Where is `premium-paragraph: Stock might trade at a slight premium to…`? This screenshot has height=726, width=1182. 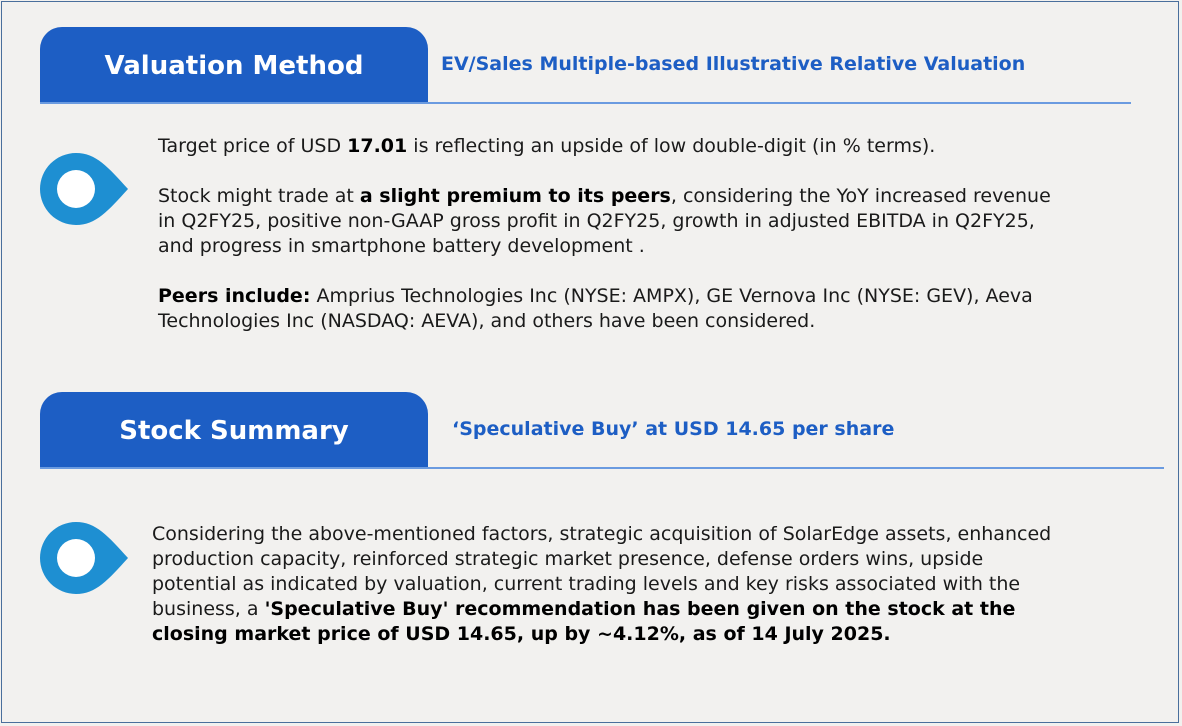
premium-paragraph: Stock might trade at a slight premium to… is located at coordinates (613, 221).